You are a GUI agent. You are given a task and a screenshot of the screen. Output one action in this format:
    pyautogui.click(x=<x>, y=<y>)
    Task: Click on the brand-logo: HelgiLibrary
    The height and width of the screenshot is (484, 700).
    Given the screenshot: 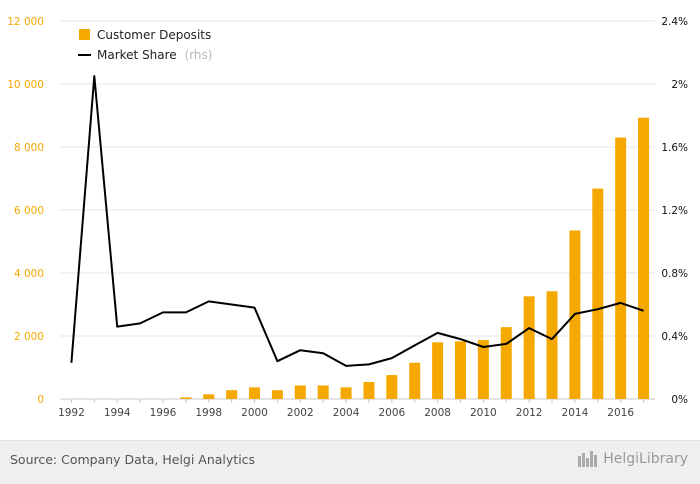 What is the action you would take?
    pyautogui.click(x=632, y=459)
    